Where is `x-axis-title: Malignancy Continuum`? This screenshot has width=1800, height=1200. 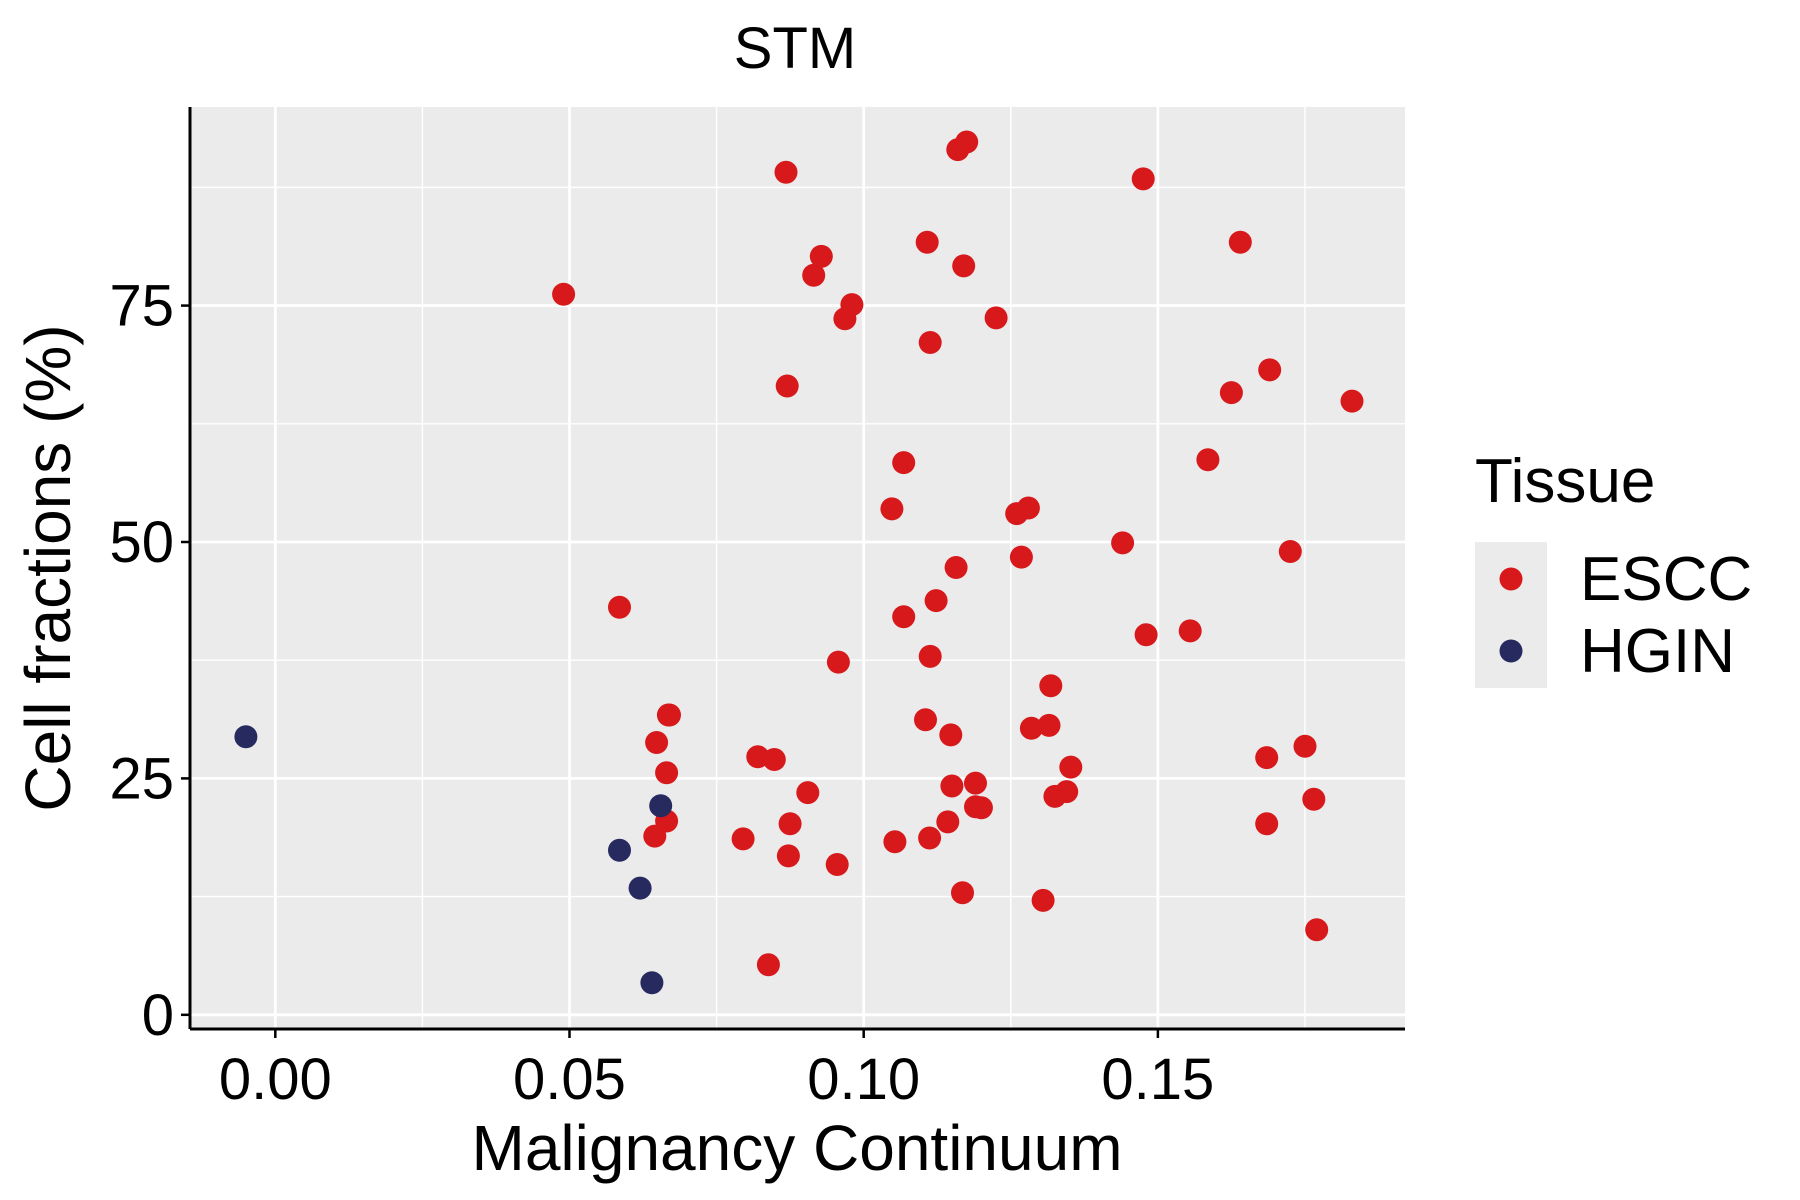
x-axis-title: Malignancy Continuum is located at coordinates (797, 1148).